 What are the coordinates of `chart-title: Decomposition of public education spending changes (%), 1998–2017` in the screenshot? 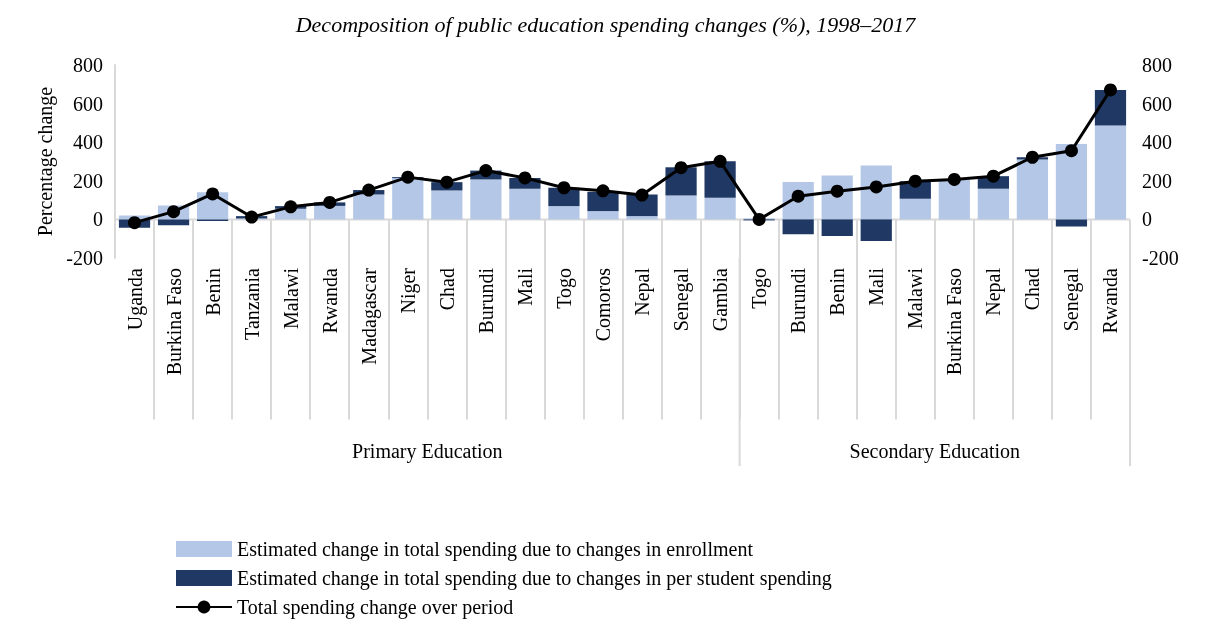 It's located at (605, 24).